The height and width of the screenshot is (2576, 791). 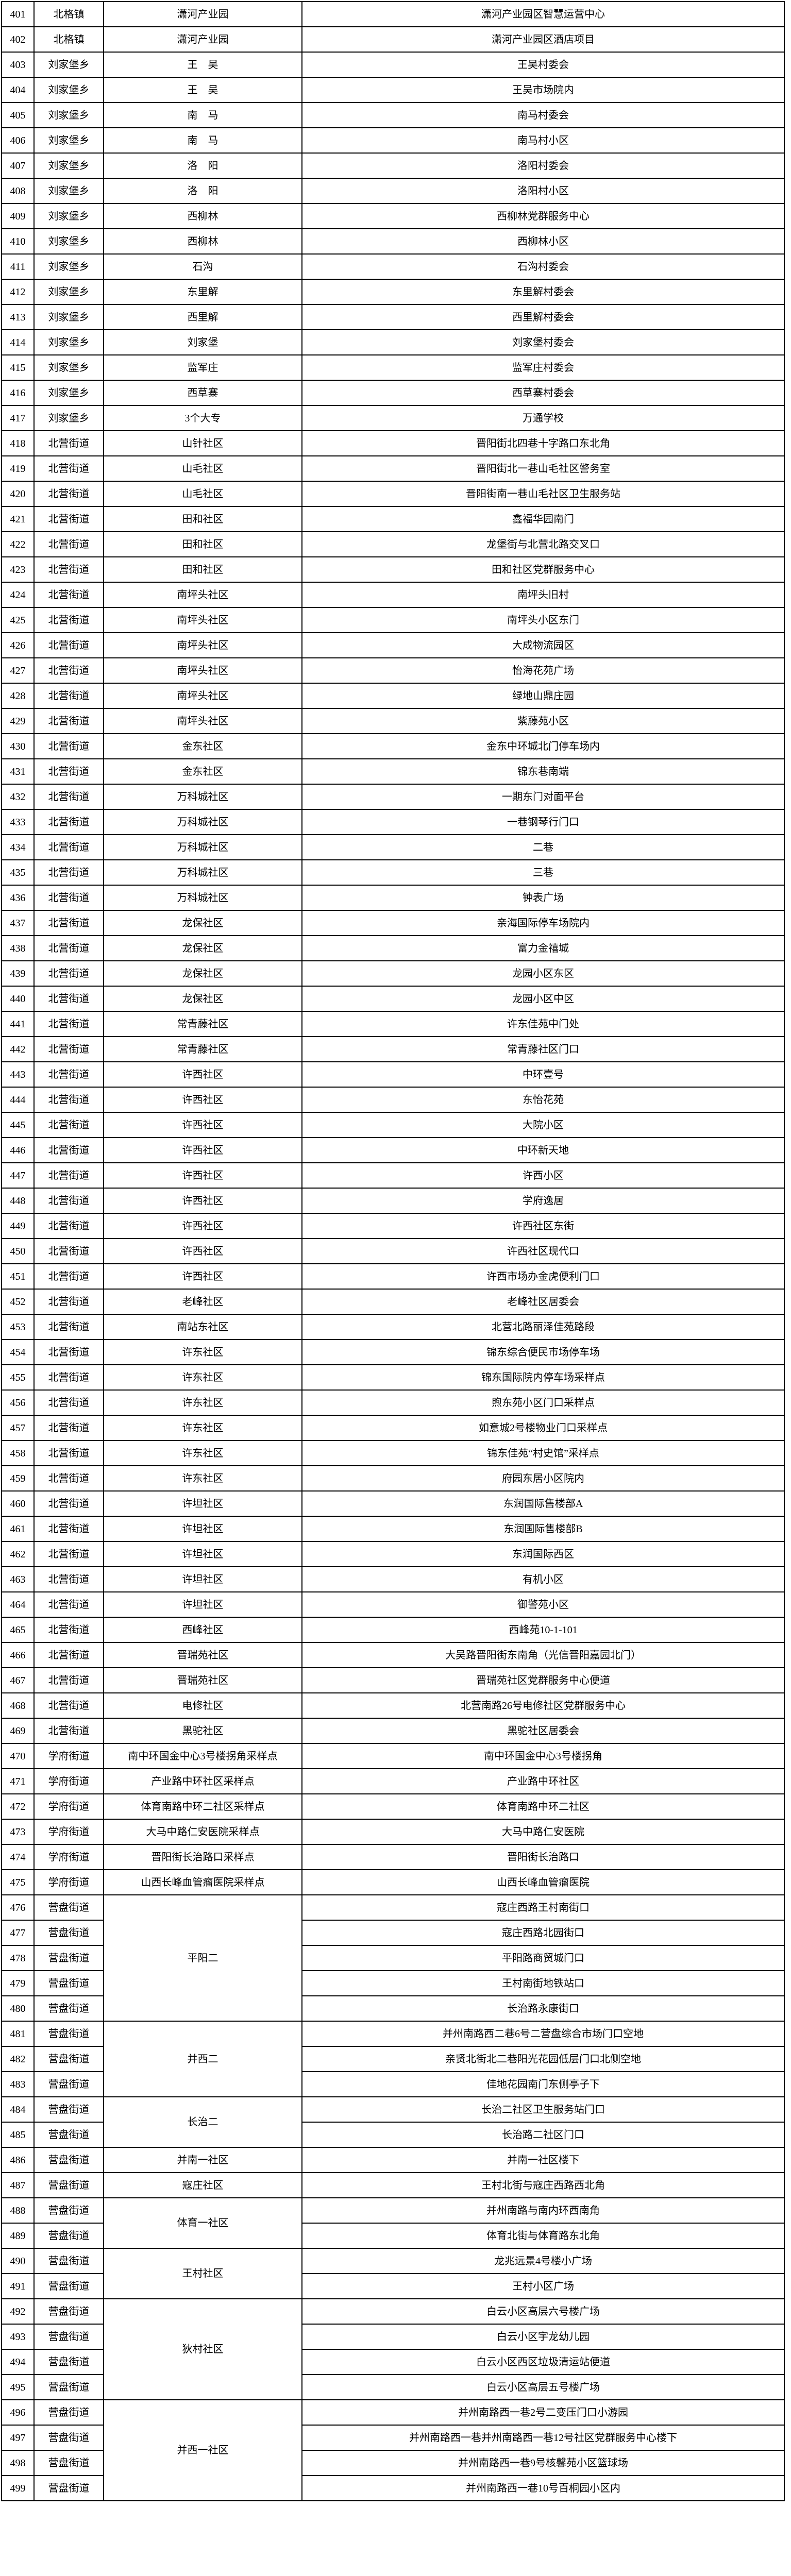 I want to click on location-cell: 晋阳街南一巷山毛社区卫生服务站, so click(x=543, y=494).